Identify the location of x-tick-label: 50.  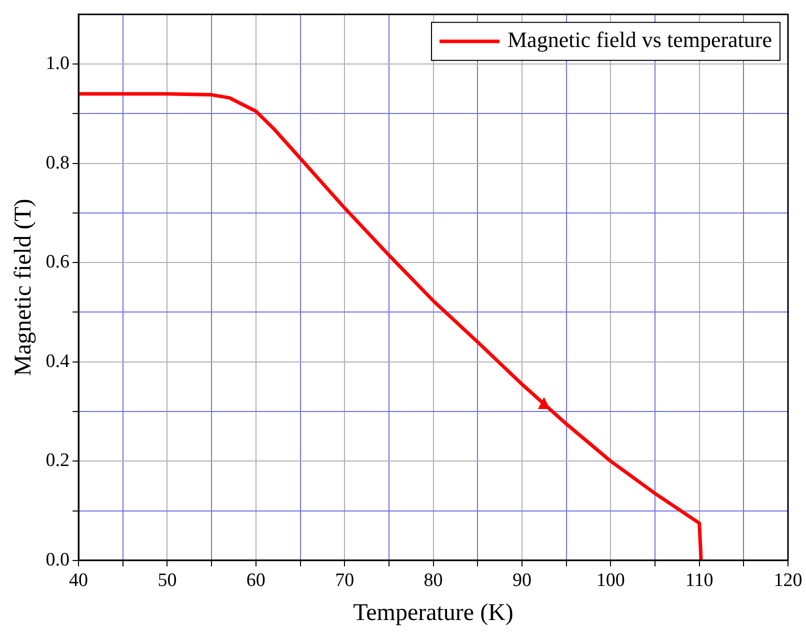
(167, 580).